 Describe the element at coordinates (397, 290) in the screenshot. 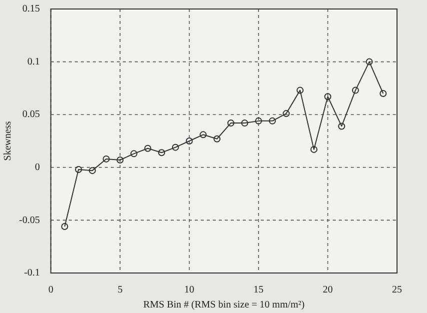

I see `x-tick-label: 25` at that location.